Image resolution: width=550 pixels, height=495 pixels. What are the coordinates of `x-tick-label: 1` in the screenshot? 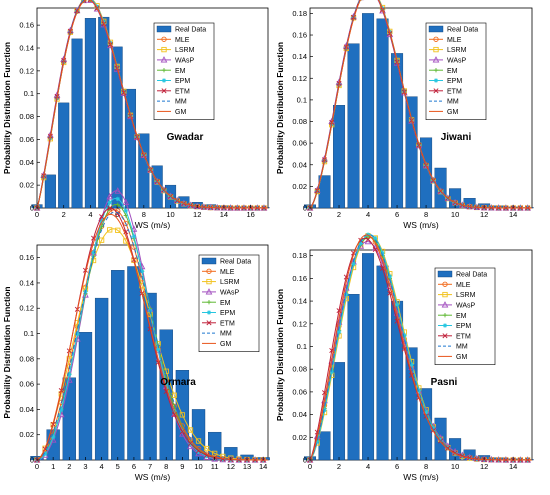 It's located at (53, 466).